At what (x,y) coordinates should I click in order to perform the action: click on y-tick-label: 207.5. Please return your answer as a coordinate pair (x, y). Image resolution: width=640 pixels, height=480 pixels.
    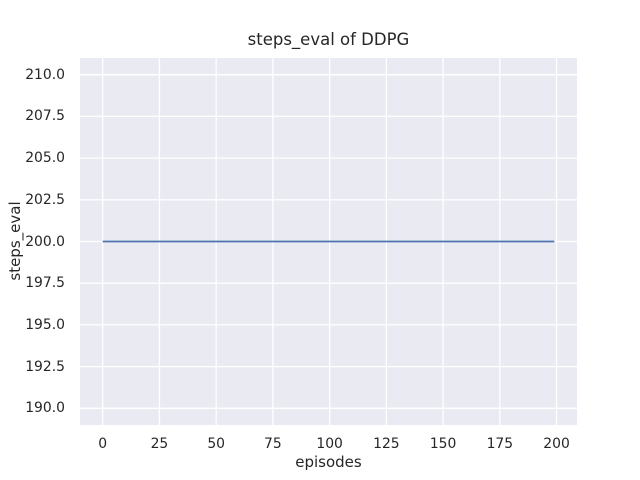
    Looking at the image, I should click on (45, 116).